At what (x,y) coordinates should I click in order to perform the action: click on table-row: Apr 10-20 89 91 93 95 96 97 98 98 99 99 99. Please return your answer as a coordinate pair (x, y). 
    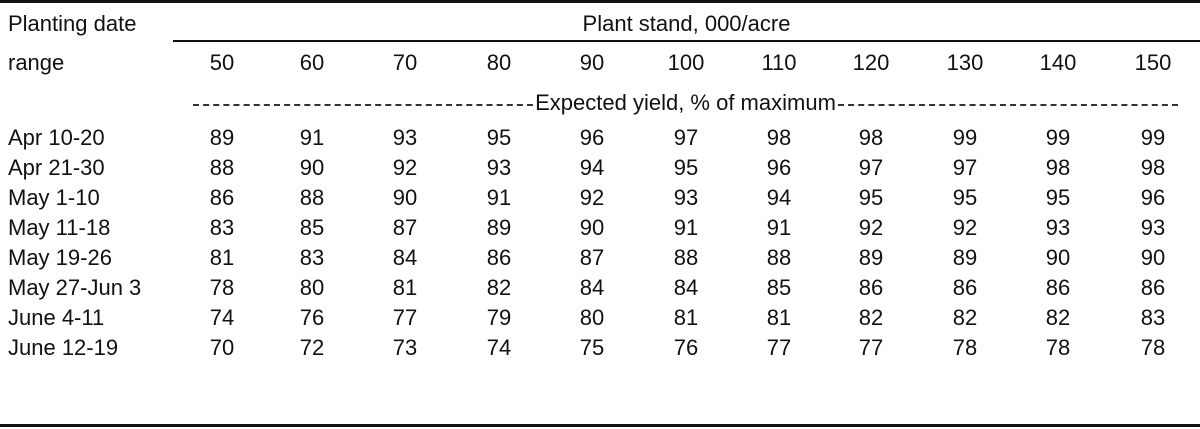
    Looking at the image, I should click on (600, 138).